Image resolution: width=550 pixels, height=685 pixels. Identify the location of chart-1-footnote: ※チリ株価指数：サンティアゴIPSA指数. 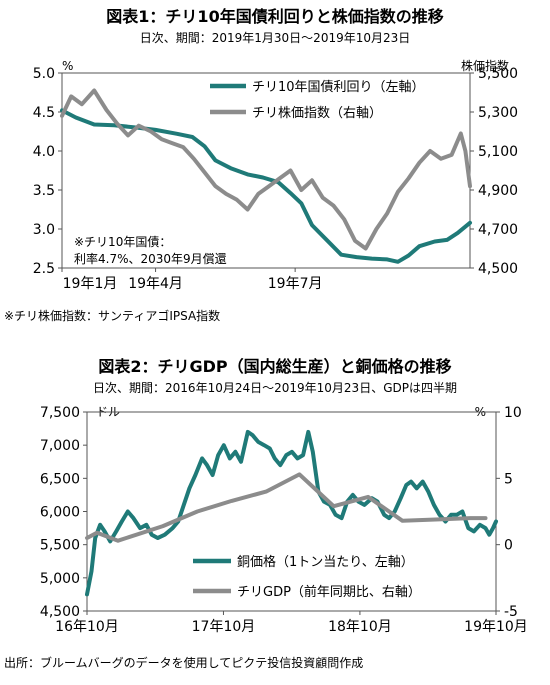
(112, 315).